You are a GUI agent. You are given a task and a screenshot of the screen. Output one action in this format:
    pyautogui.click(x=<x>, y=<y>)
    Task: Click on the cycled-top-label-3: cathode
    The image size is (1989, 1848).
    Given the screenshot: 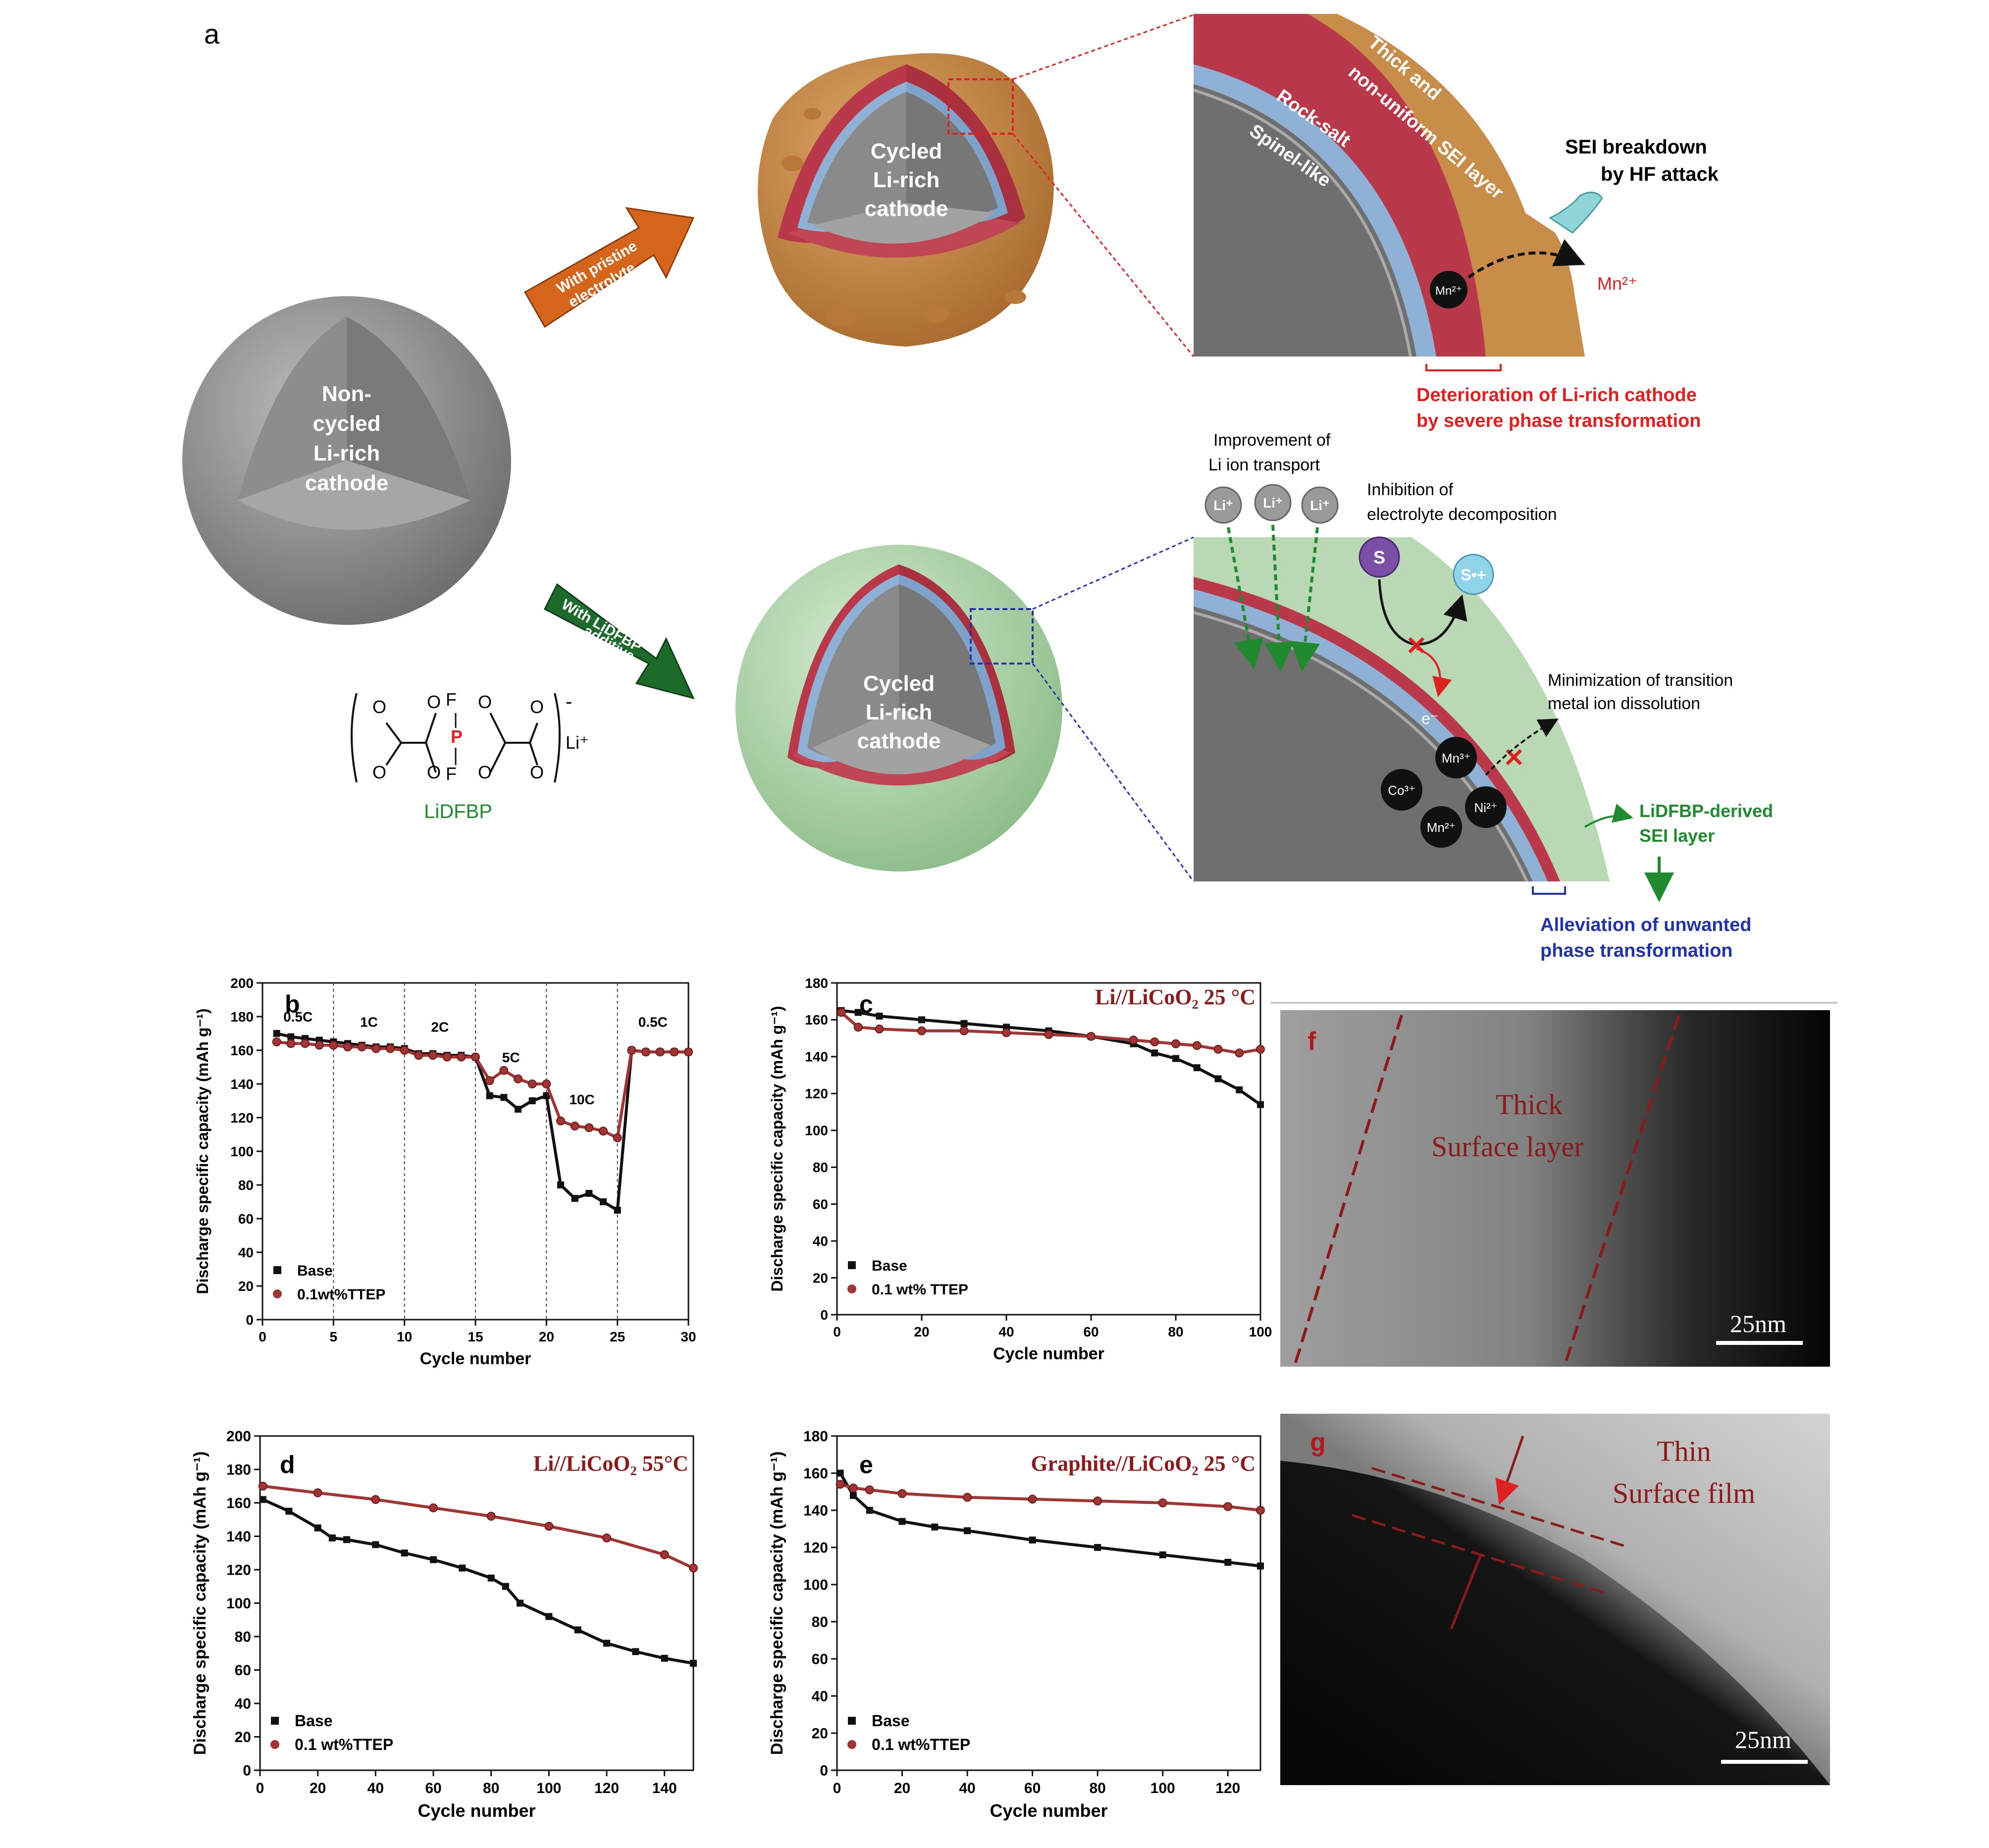 What is the action you would take?
    pyautogui.click(x=906, y=209)
    